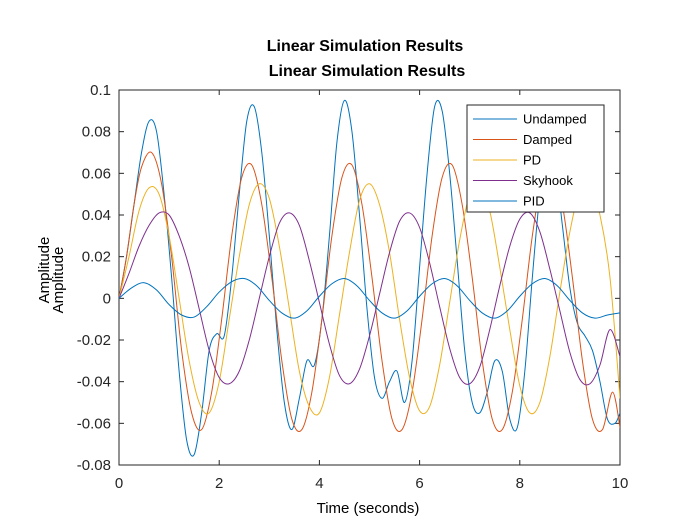  I want to click on y-tick-label: 0.02, so click(96, 257).